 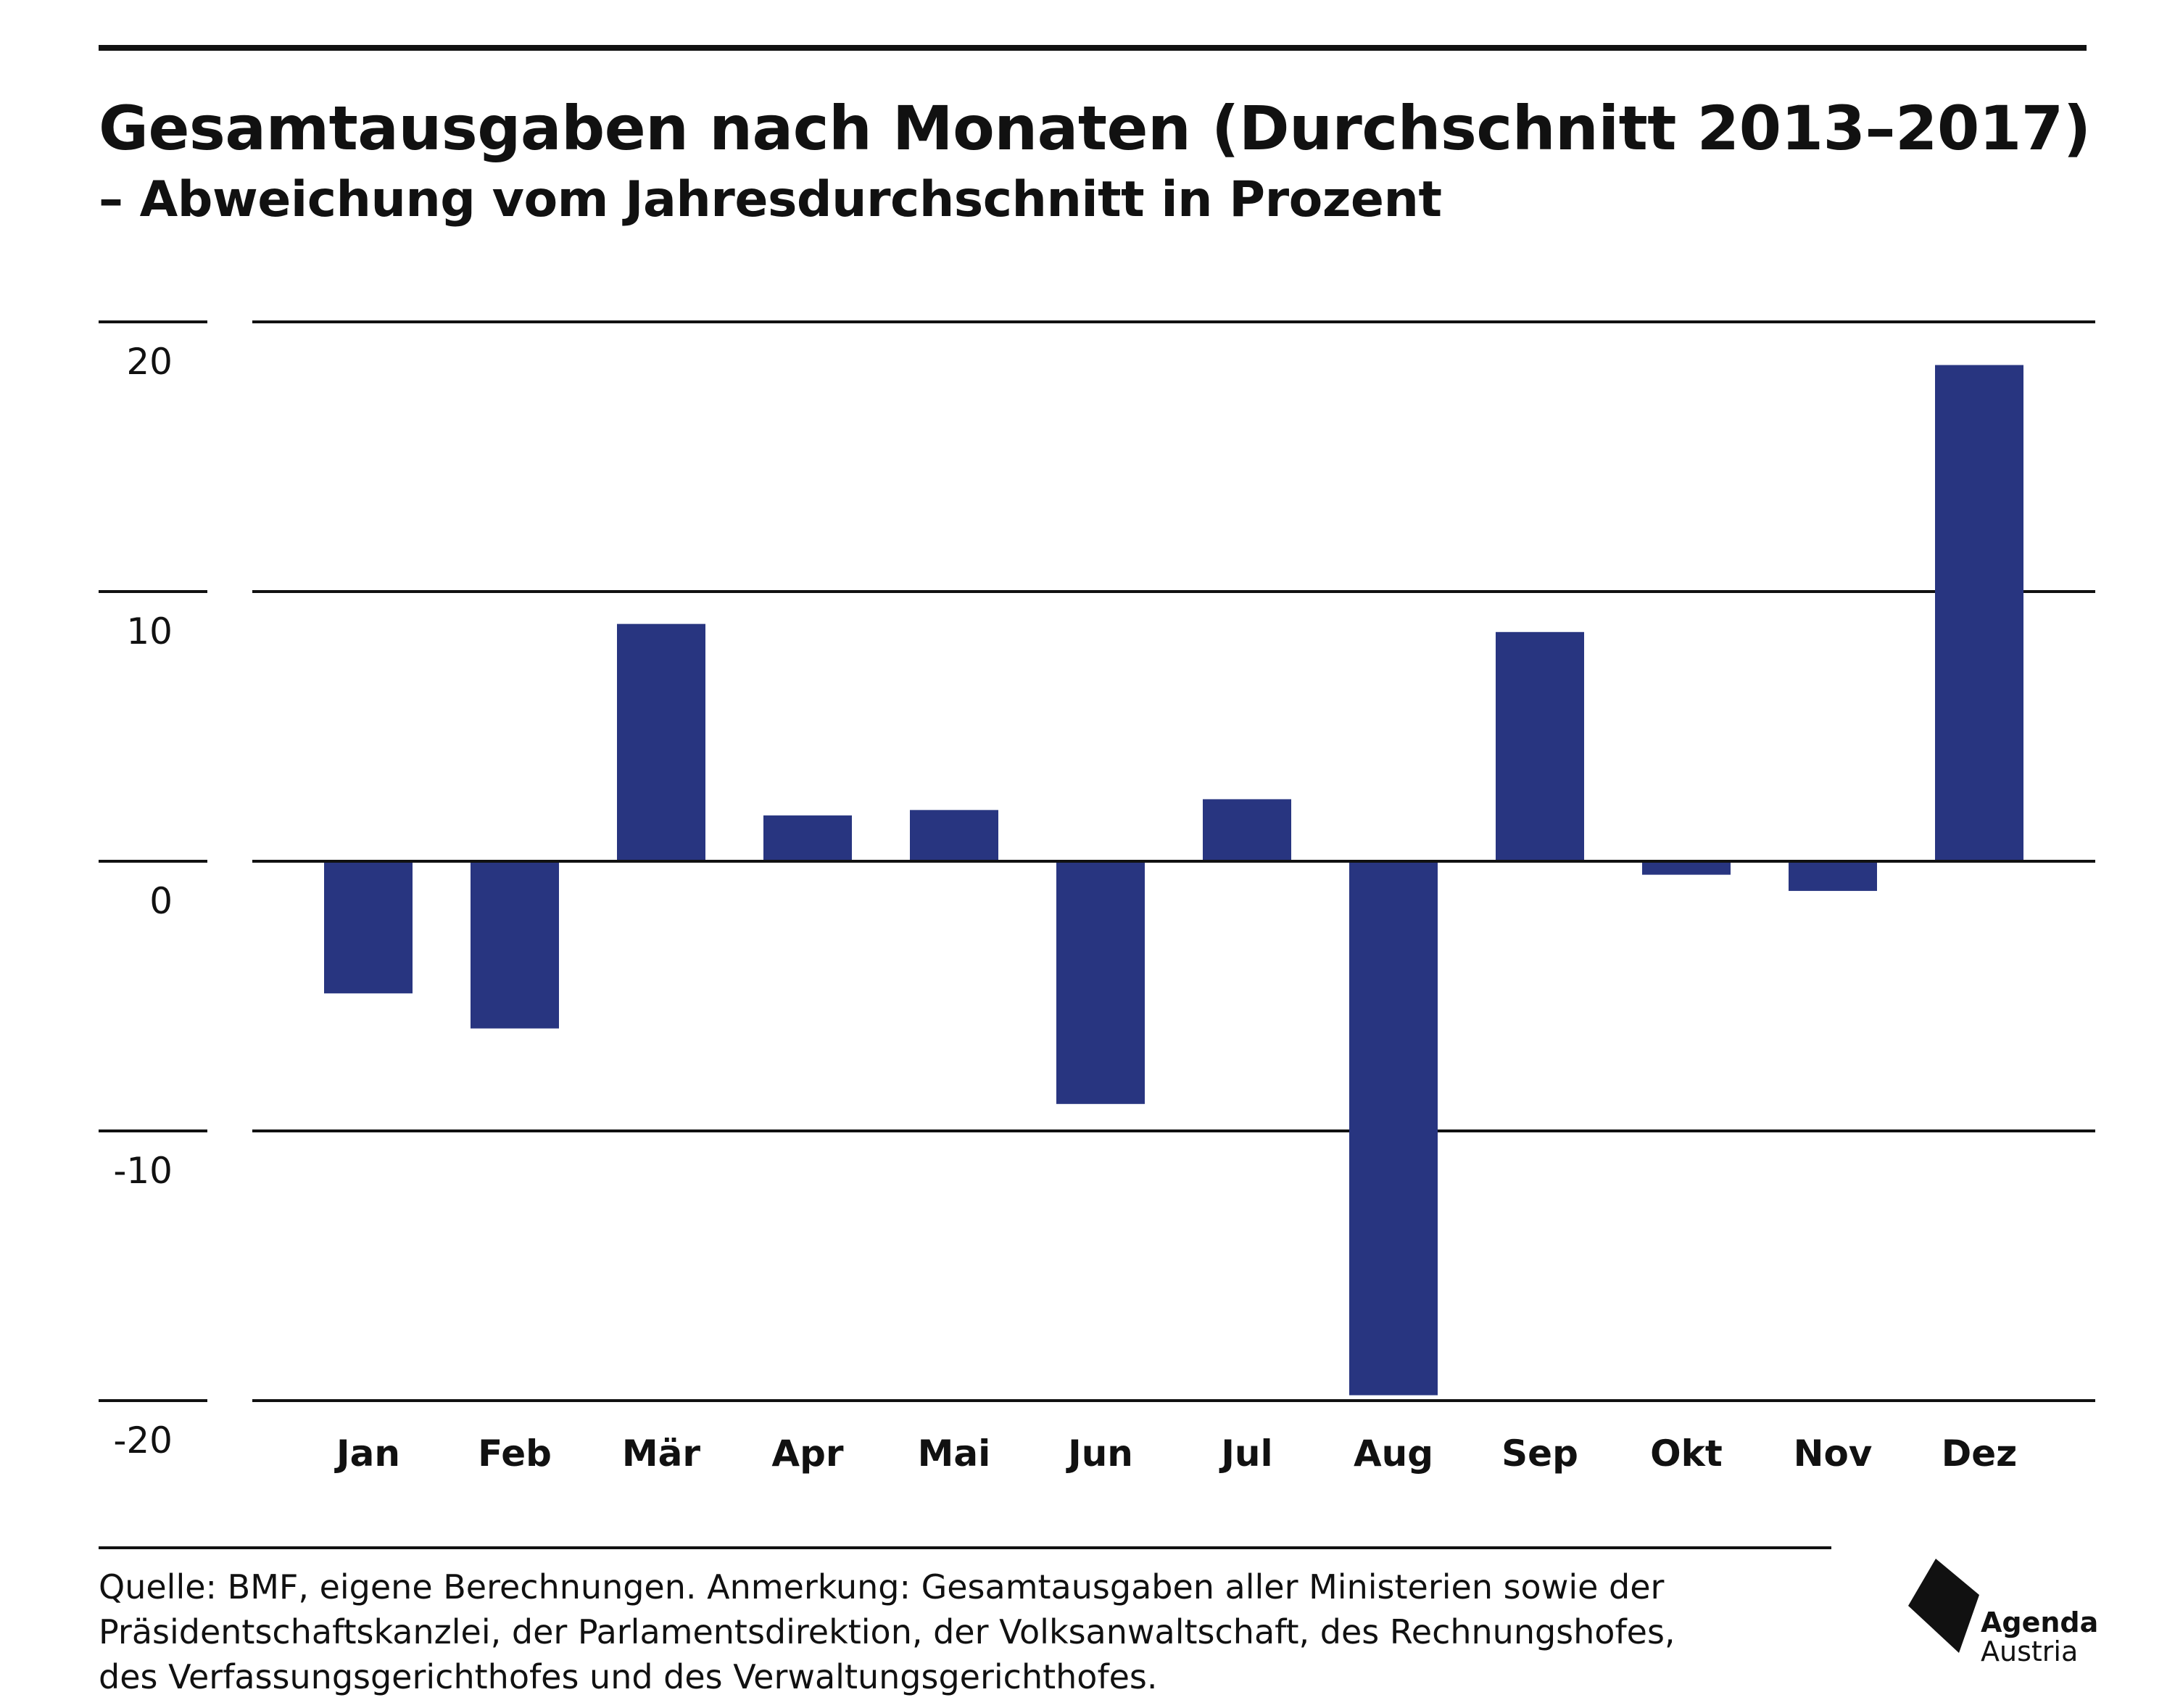 I want to click on x-tick-label: Sep, so click(x=1540, y=1454).